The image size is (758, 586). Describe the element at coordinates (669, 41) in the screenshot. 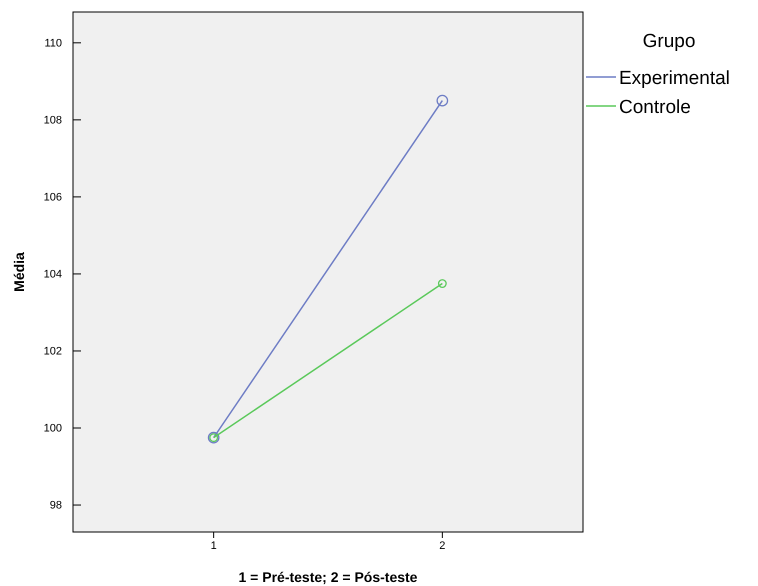

I see `legend-title: Grupo` at that location.